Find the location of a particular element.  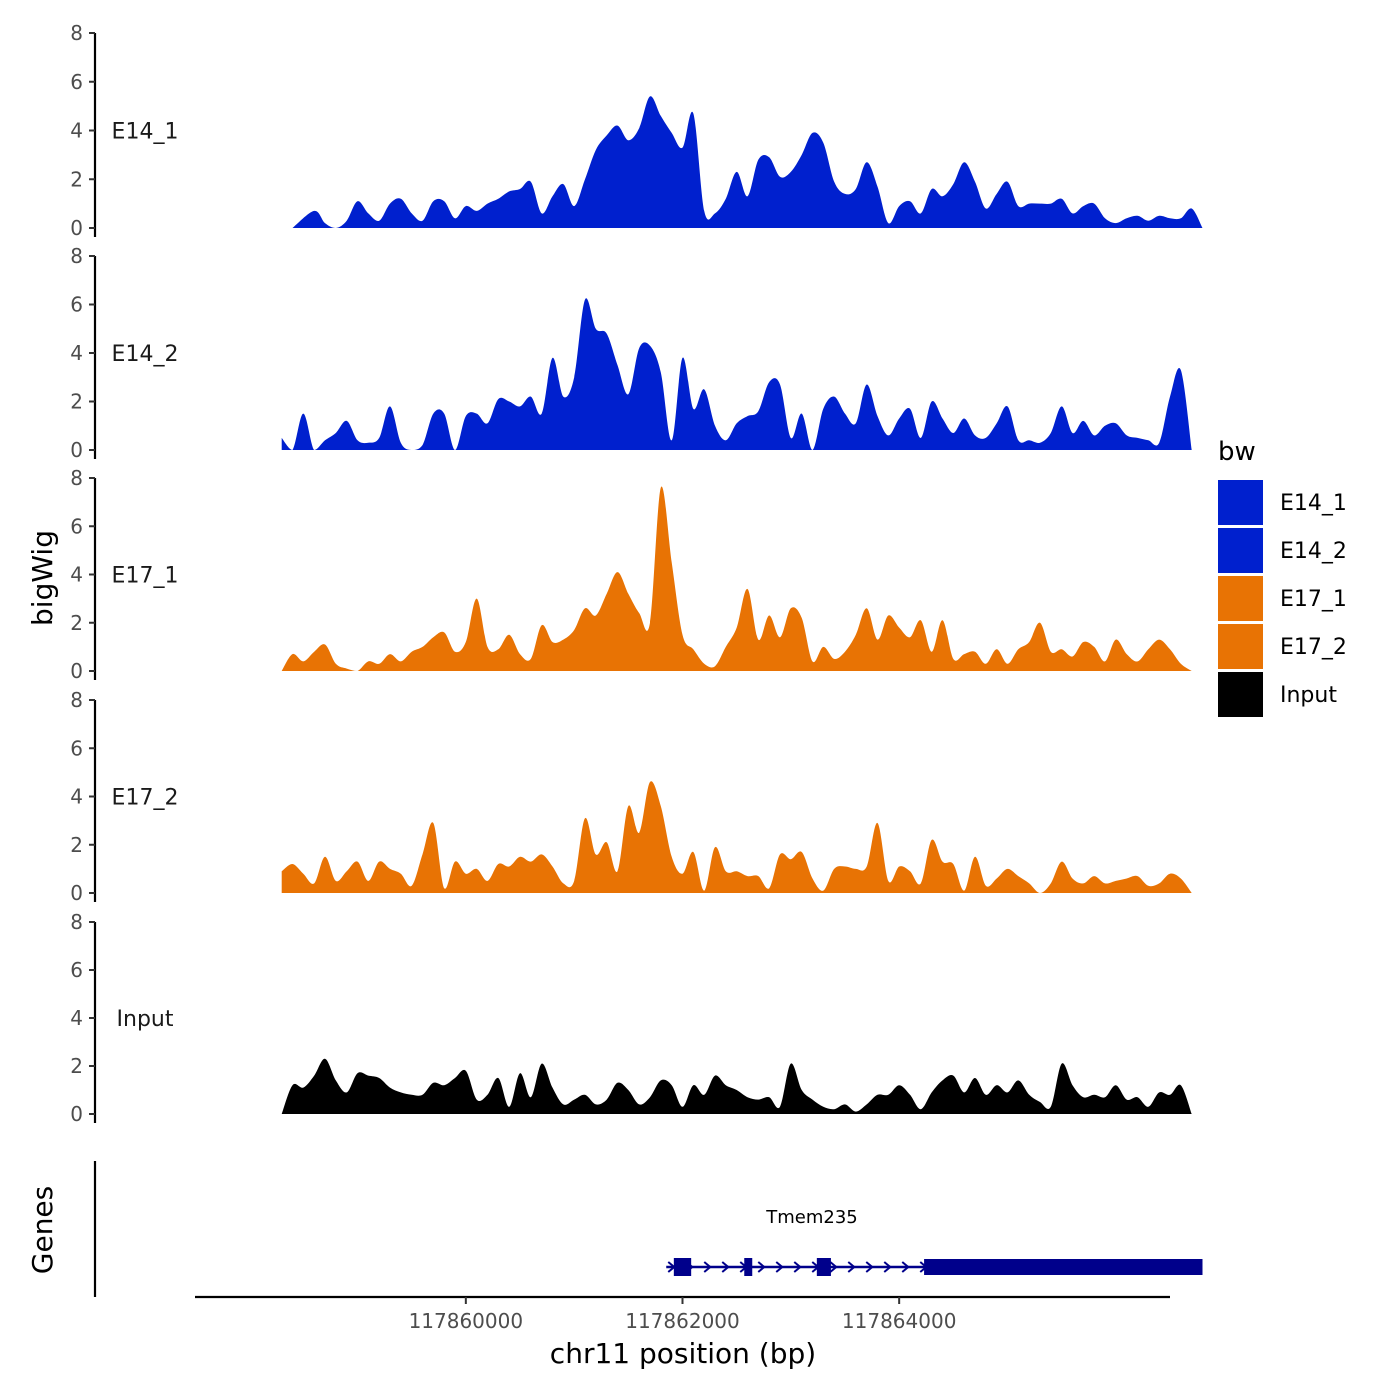

legend-item-E14_2: E14_2 is located at coordinates (1282, 550).